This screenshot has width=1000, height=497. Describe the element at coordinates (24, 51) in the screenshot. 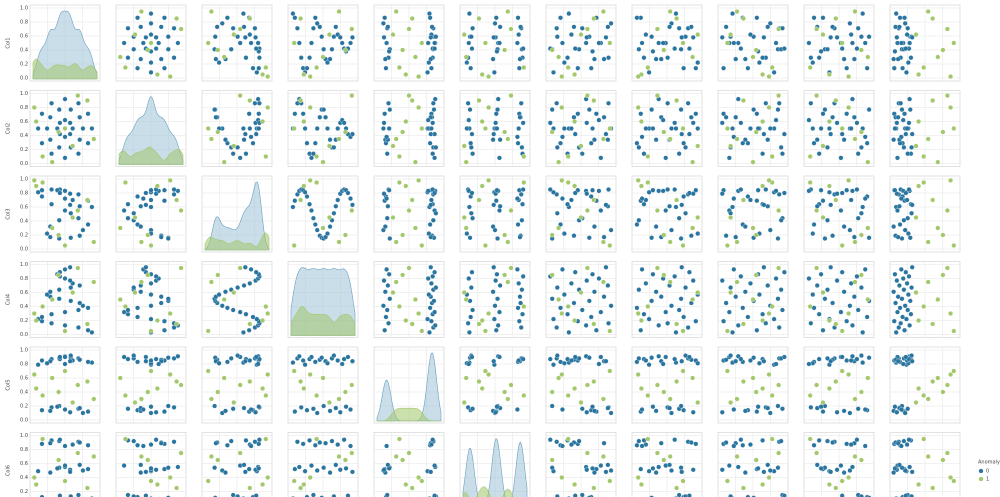

I see `y-tick-label: 0.4` at that location.